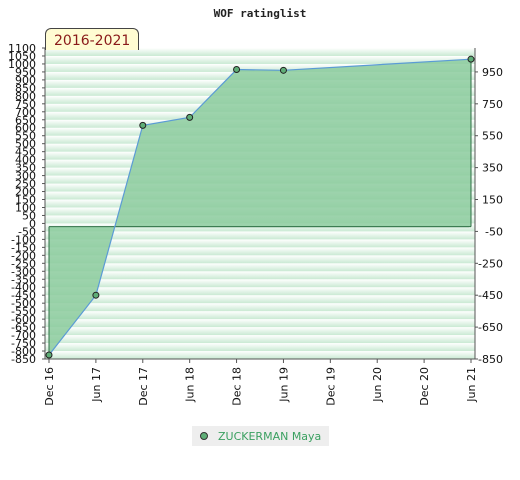 The height and width of the screenshot is (480, 520). I want to click on y-tick-label: -400, so click(23, 287).